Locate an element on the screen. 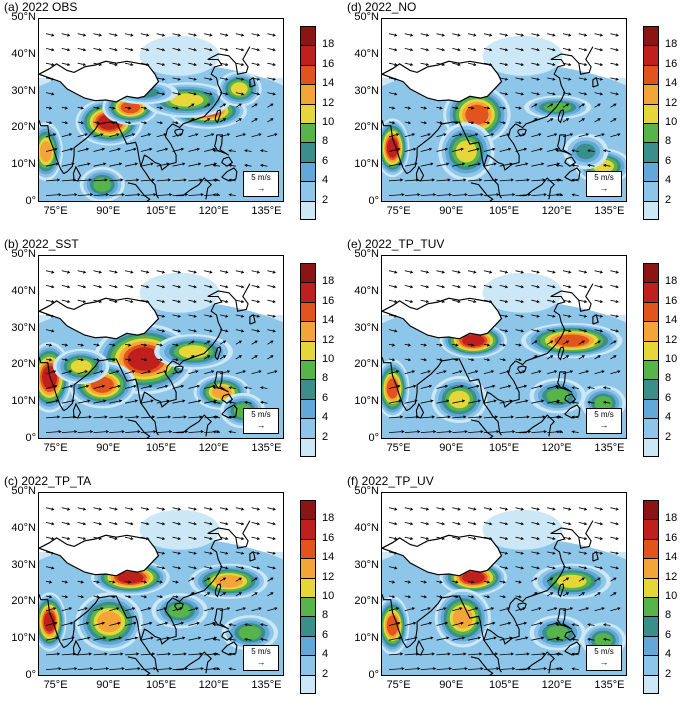  colorbar-cell is located at coordinates (651, 191).